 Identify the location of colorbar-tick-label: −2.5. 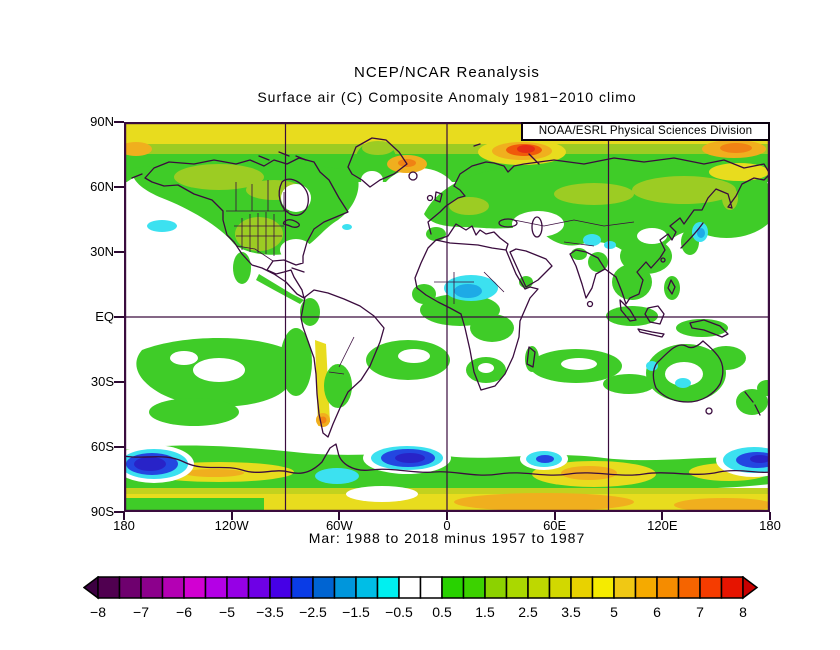
(313, 612).